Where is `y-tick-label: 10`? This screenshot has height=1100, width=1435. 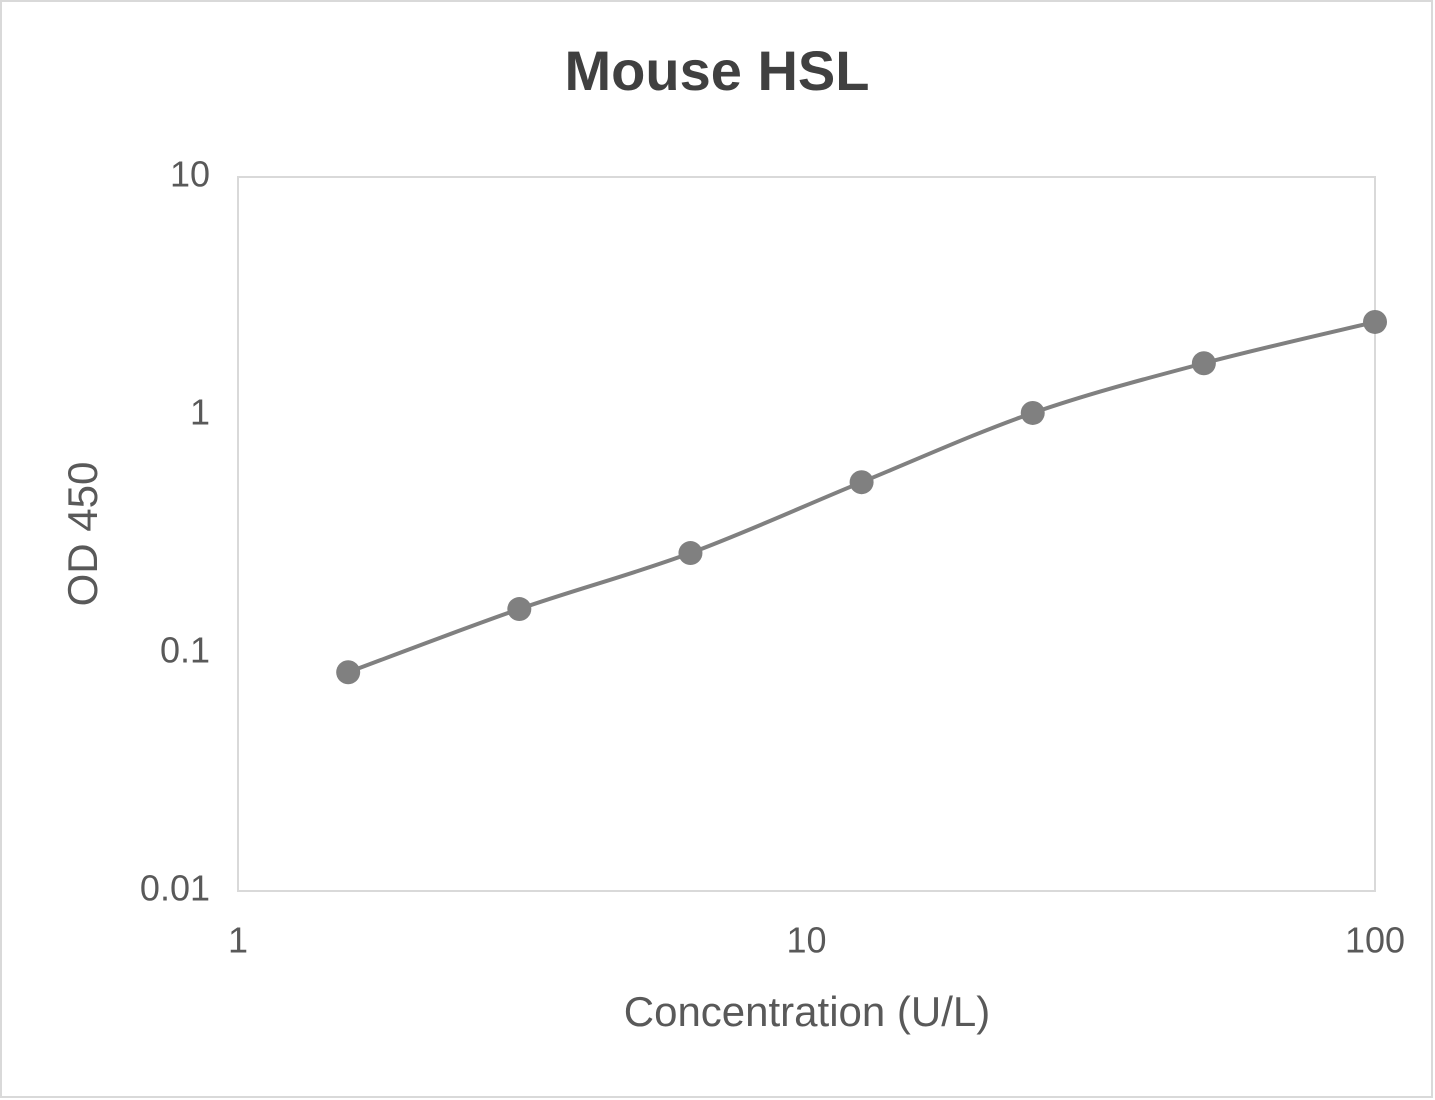 y-tick-label: 10 is located at coordinates (190, 174).